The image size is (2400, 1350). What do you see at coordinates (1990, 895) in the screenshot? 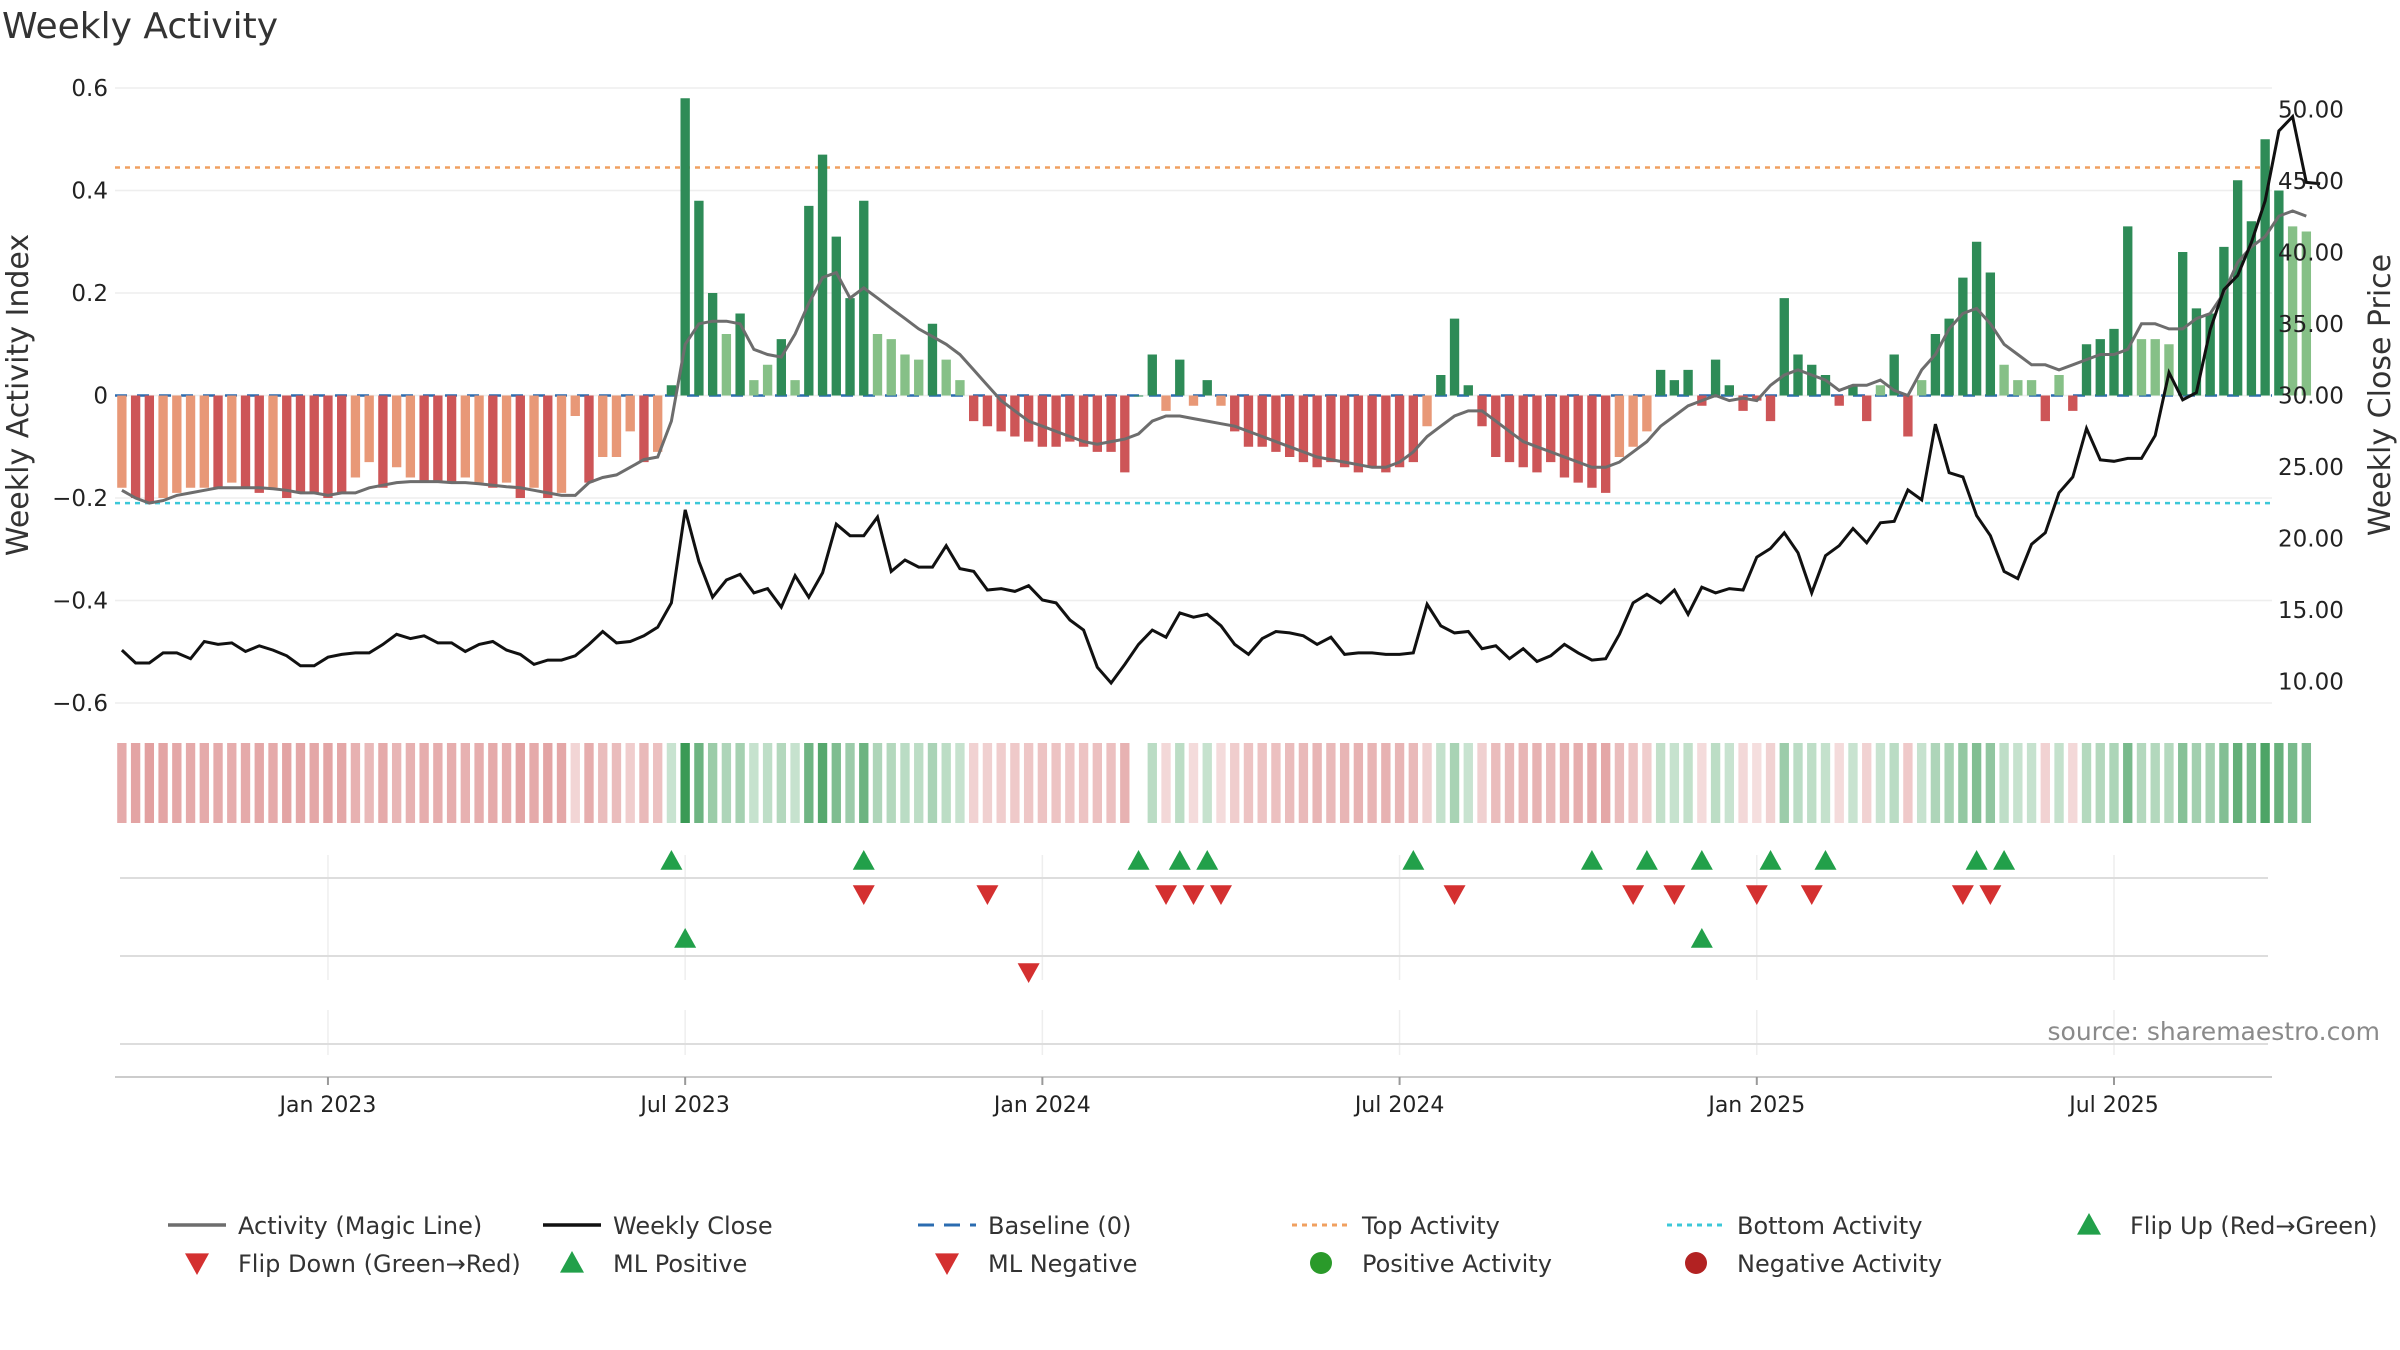
I see `flip-down-marker` at bounding box center [1990, 895].